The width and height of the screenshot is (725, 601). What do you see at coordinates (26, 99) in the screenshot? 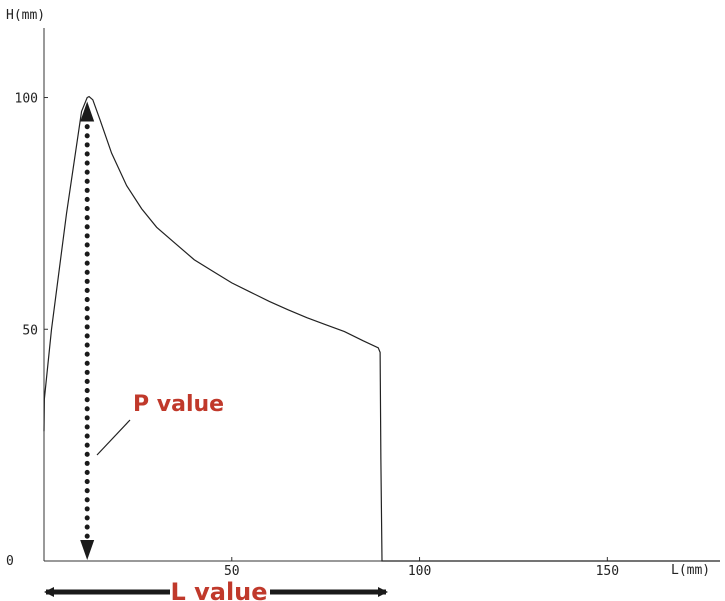
I see `y-tick-label: 100` at bounding box center [26, 99].